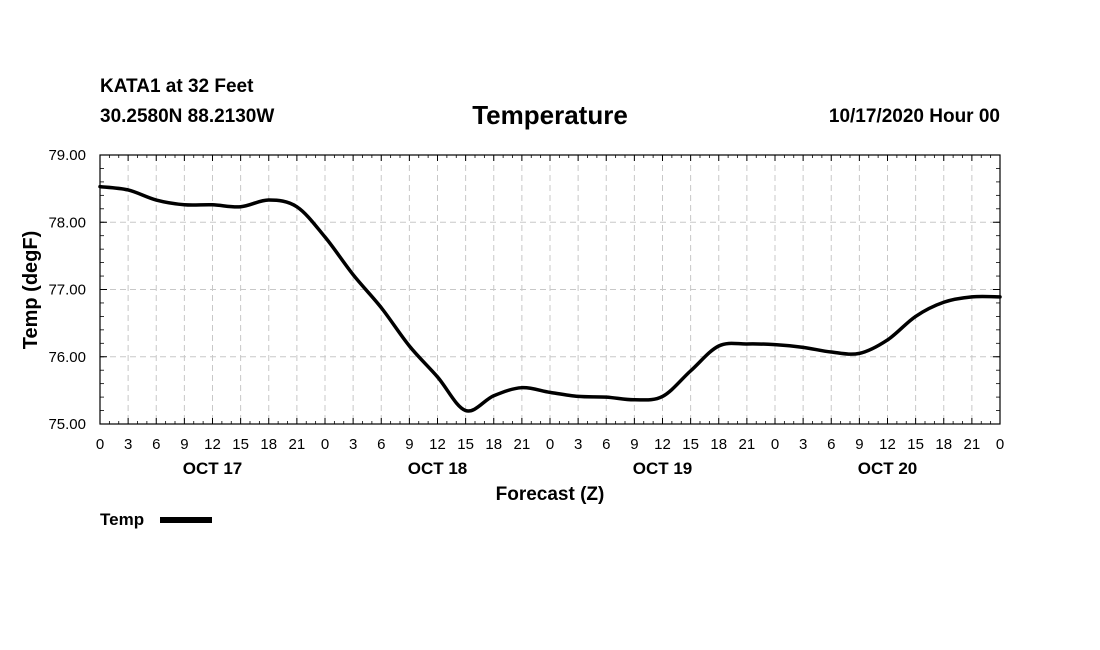 The image size is (1100, 650). Describe the element at coordinates (550, 115) in the screenshot. I see `chart-title: Temperature` at that location.